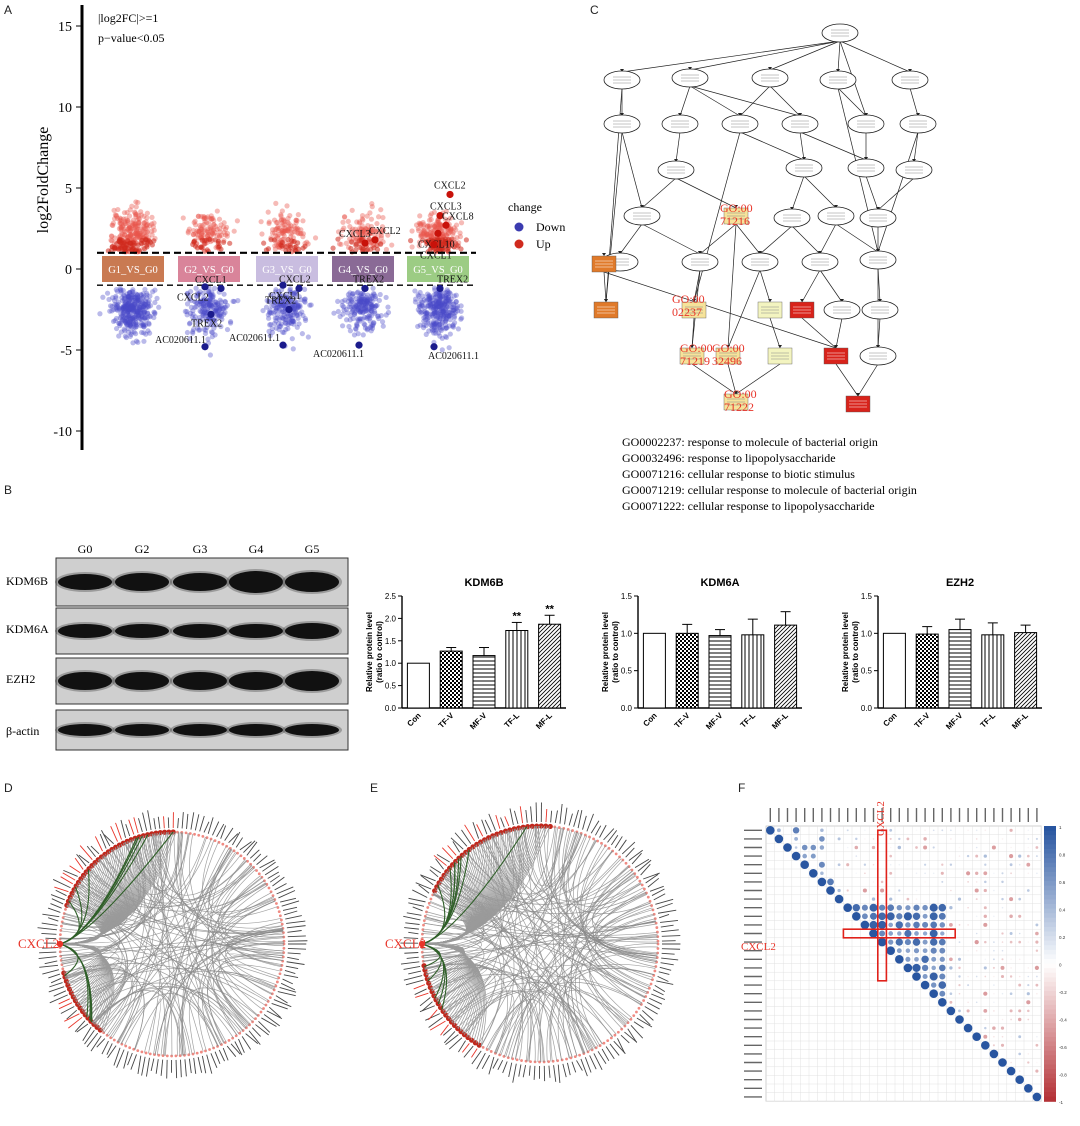 This screenshot has height=1126, width=1080. What do you see at coordinates (450, 185) in the screenshot?
I see `volcano-gene-label: CXCL2` at bounding box center [450, 185].